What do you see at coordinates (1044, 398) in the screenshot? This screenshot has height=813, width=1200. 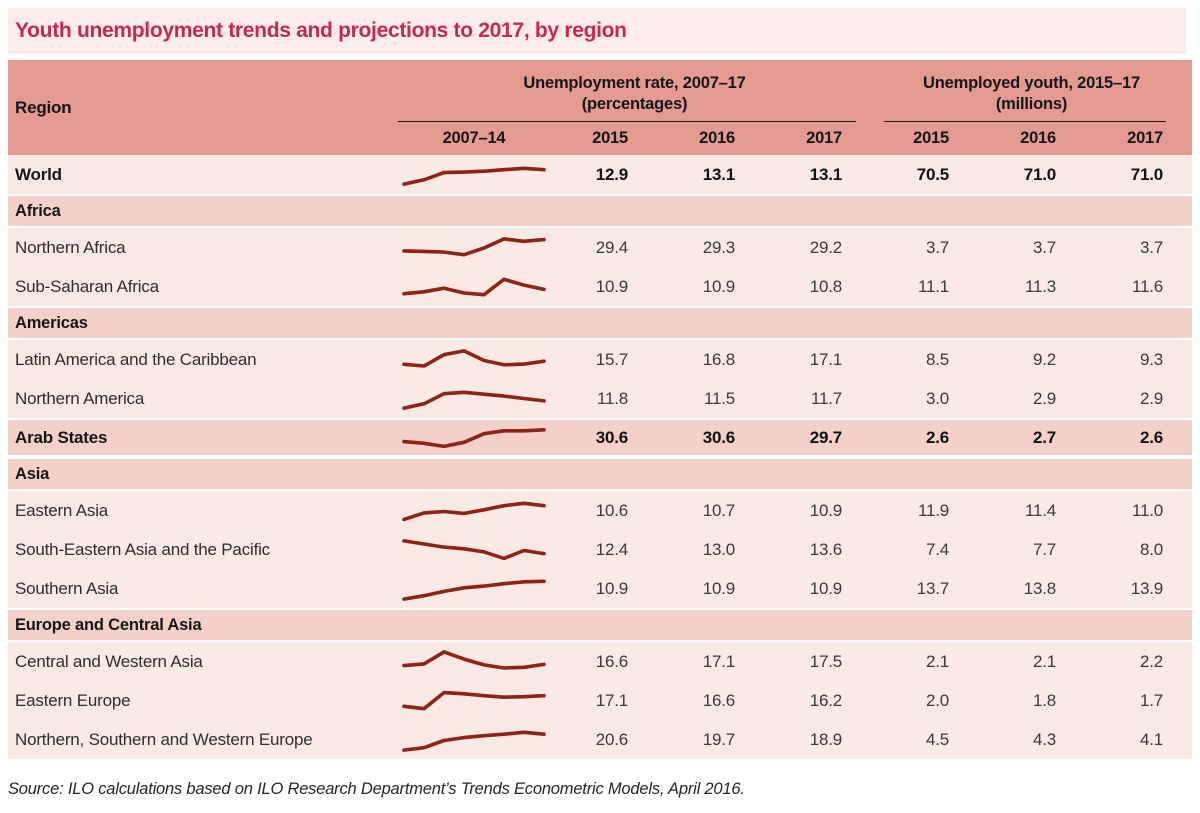 I see `youth-2016-cell: 2.9` at bounding box center [1044, 398].